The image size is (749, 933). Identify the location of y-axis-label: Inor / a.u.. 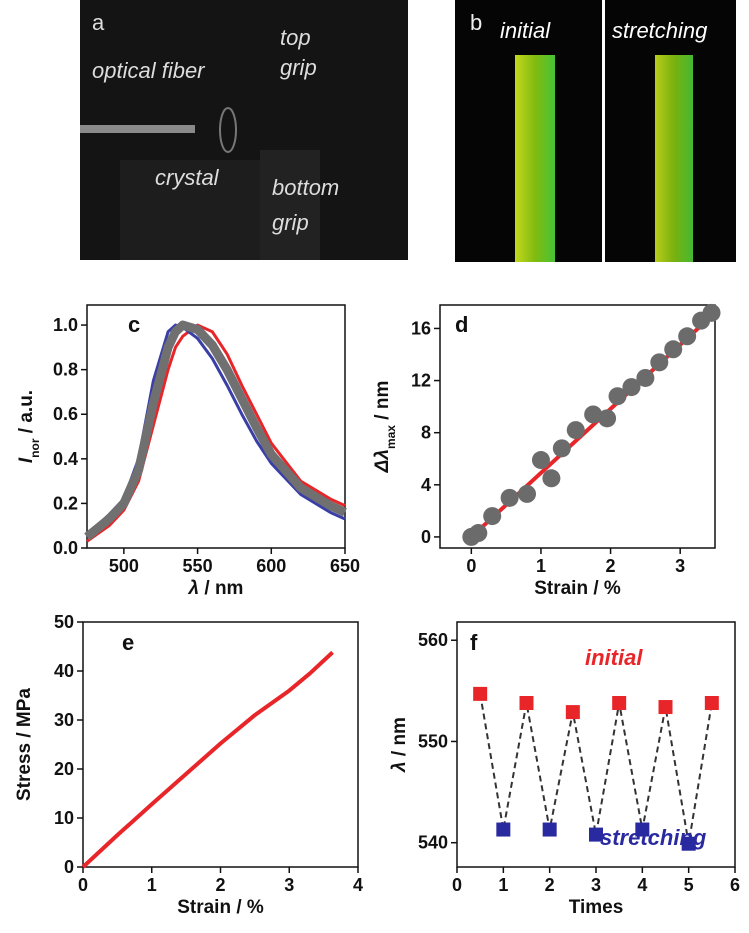
(29, 426).